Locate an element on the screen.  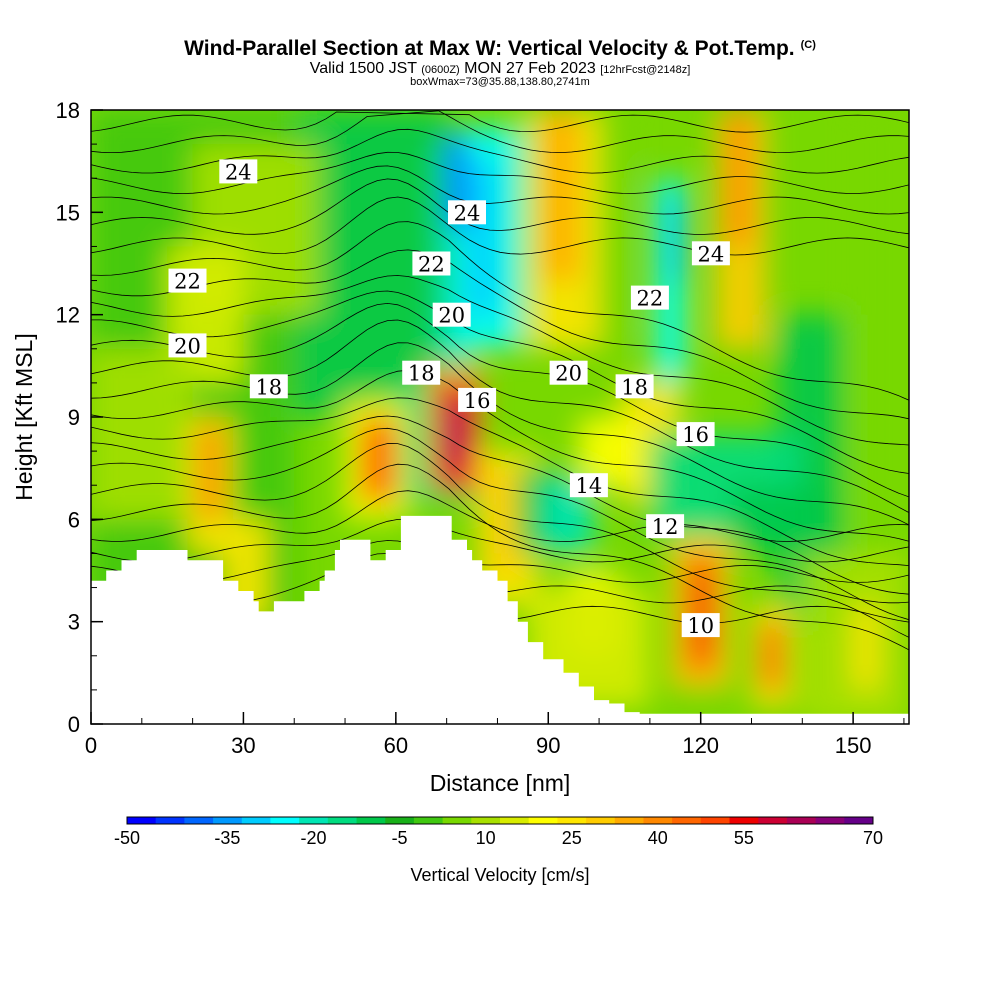
contour-label: 16 is located at coordinates (695, 434).